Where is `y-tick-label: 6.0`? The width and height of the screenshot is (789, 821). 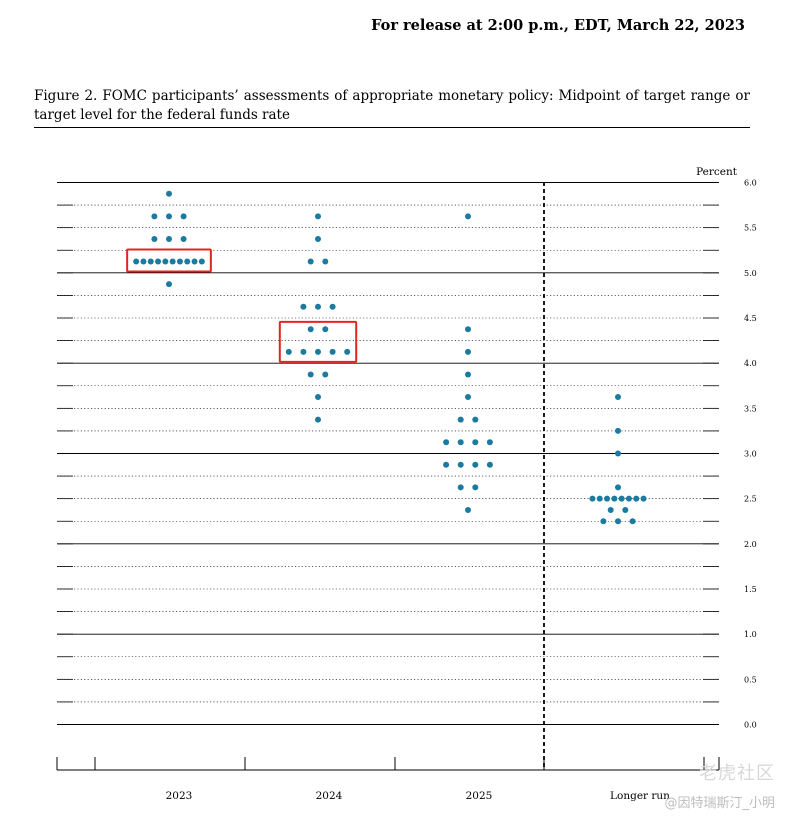
y-tick-label: 6.0 is located at coordinates (750, 183).